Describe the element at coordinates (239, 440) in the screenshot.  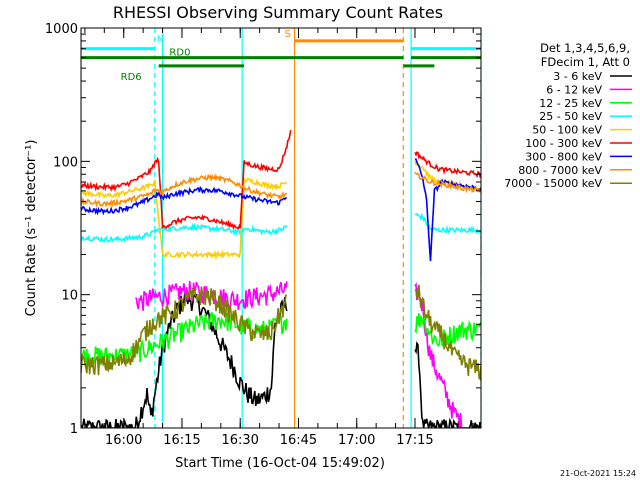
I see `x-tick-label-2: 16:30` at that location.